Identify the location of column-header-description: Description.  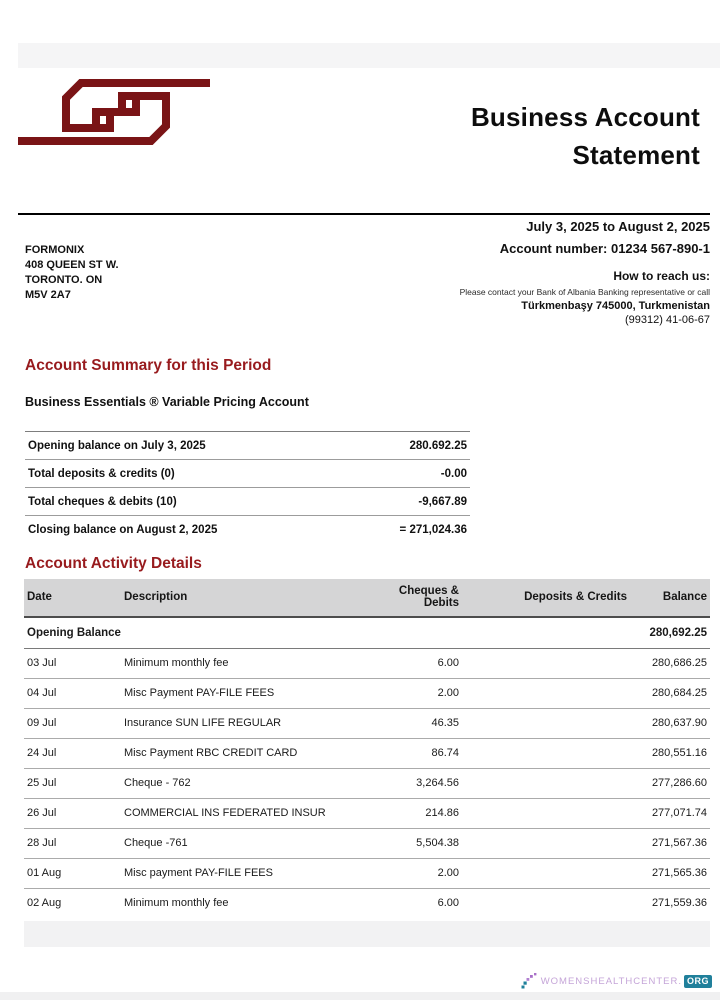
(243, 598).